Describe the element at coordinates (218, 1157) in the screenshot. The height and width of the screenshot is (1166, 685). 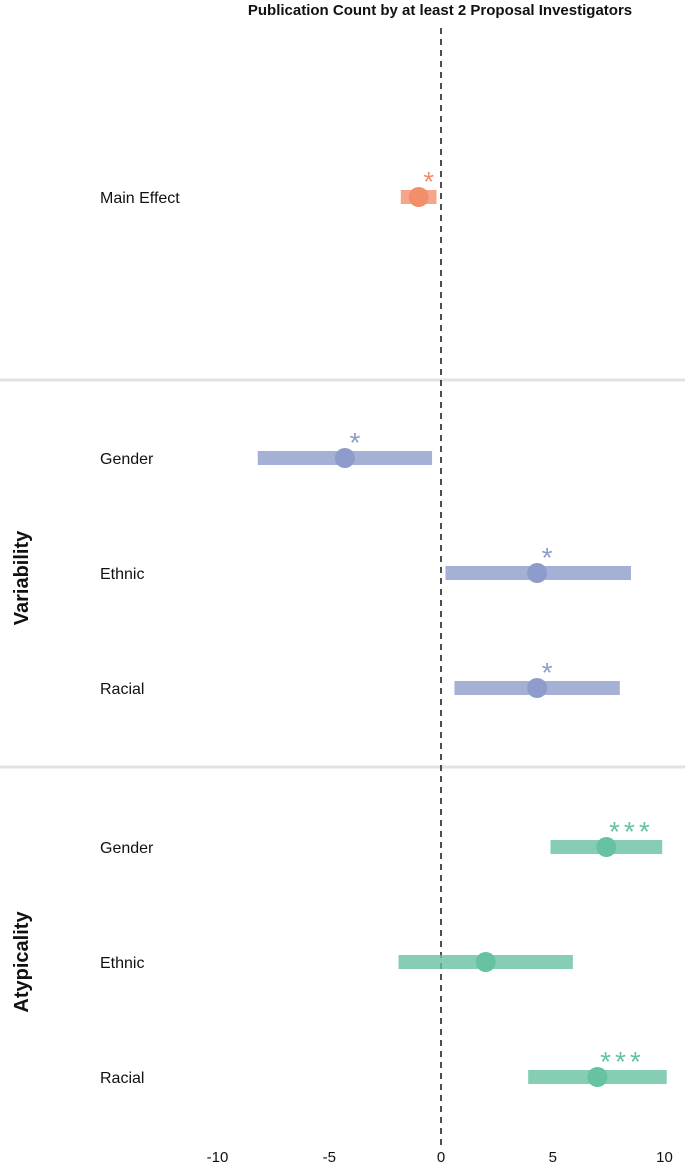
I see `x-tick-label: -10` at that location.